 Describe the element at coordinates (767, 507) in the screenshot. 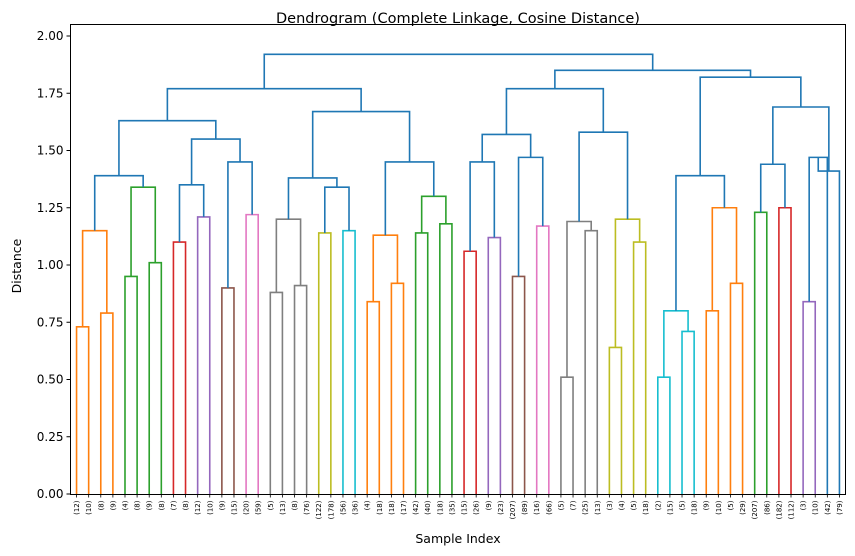

I see `leaf-label: (86)` at that location.